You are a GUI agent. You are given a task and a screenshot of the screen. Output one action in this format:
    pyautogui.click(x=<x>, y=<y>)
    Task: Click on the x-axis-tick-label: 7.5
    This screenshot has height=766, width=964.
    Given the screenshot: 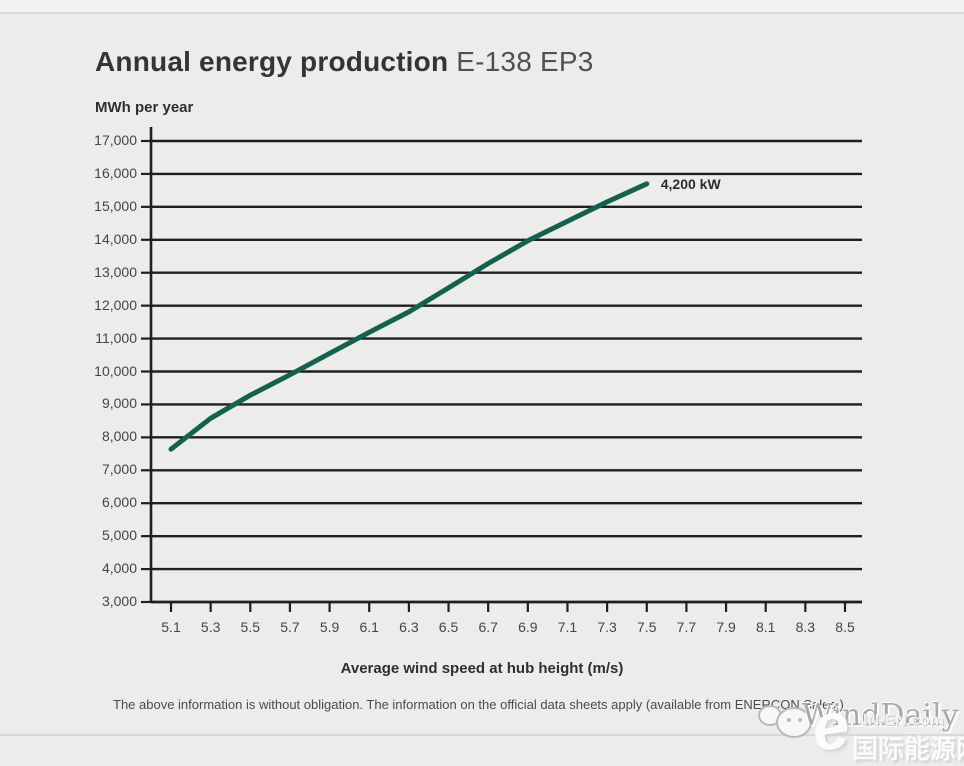 What is the action you would take?
    pyautogui.click(x=647, y=627)
    